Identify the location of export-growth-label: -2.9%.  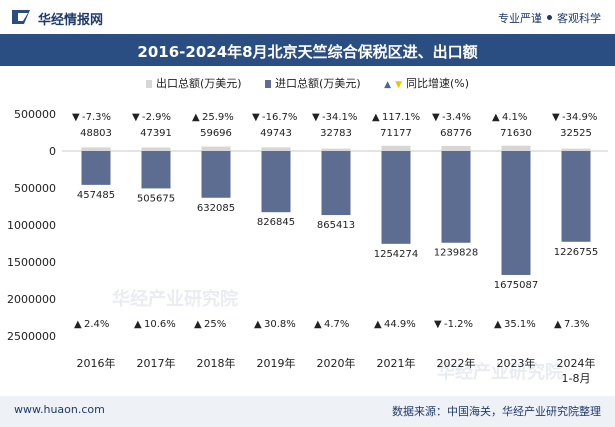
(156, 117).